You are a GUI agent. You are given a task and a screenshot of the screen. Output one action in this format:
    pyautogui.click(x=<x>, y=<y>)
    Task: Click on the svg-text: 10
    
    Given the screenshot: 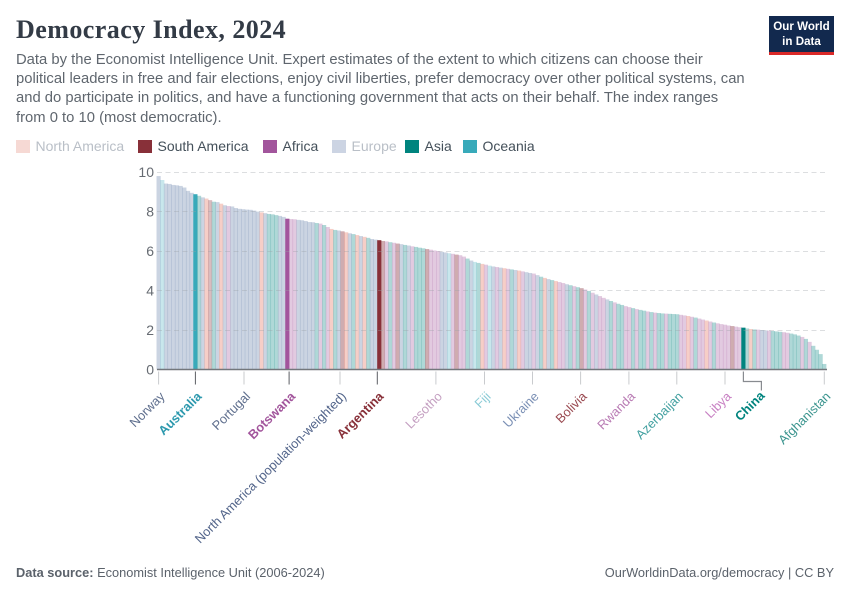 What is the action you would take?
    pyautogui.click(x=146, y=172)
    